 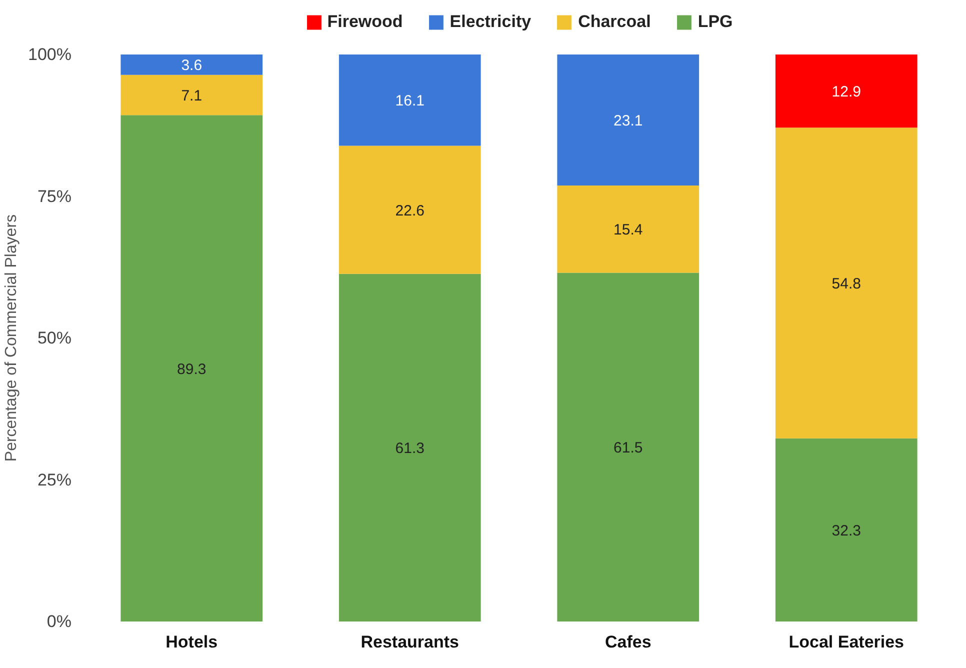 I want to click on x-tick-label: Local Eateries, so click(x=846, y=642).